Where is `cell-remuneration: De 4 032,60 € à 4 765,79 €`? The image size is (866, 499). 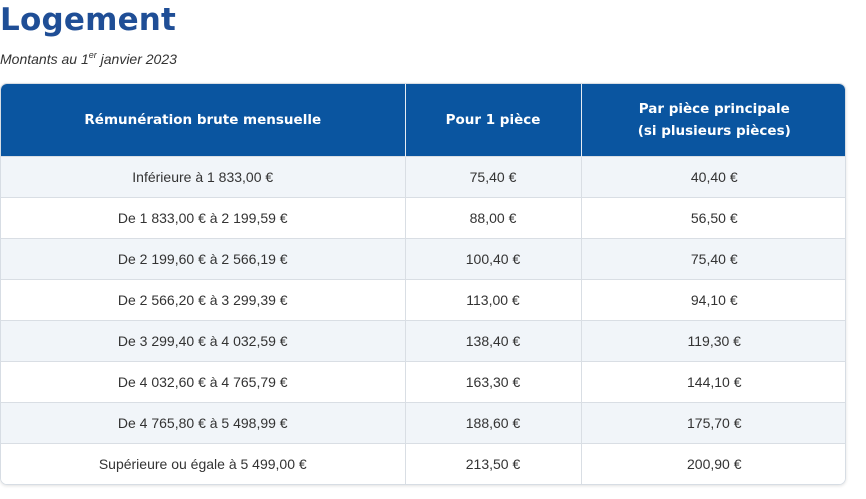 cell-remuneration: De 4 032,60 € à 4 765,79 € is located at coordinates (203, 382).